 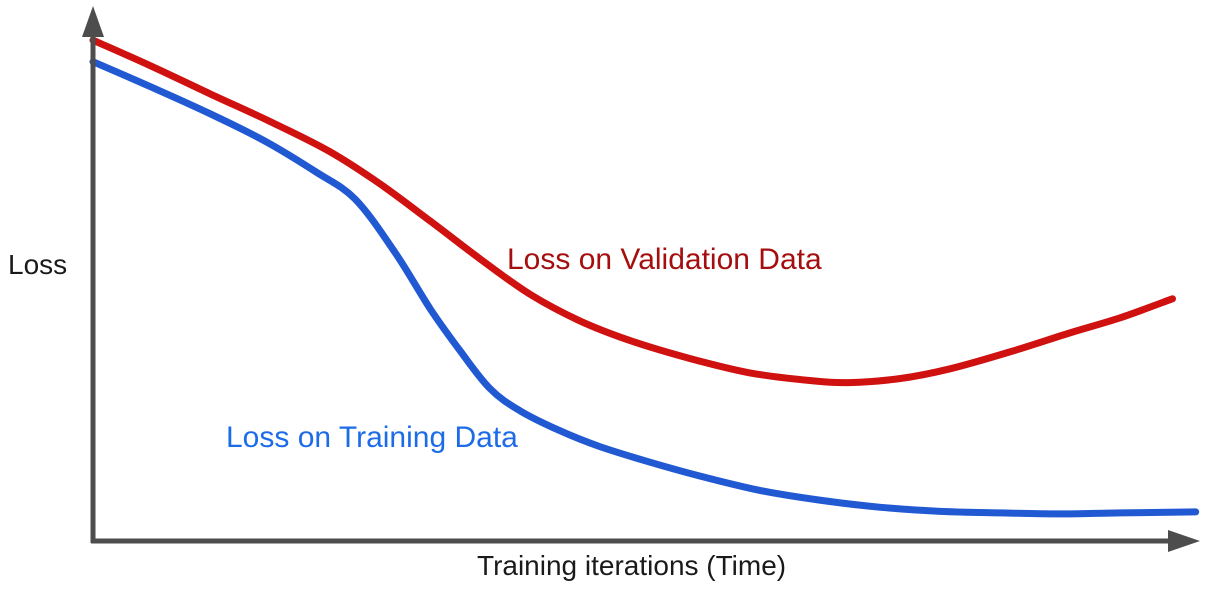 I want to click on y-axis-label: Loss, so click(x=38, y=264).